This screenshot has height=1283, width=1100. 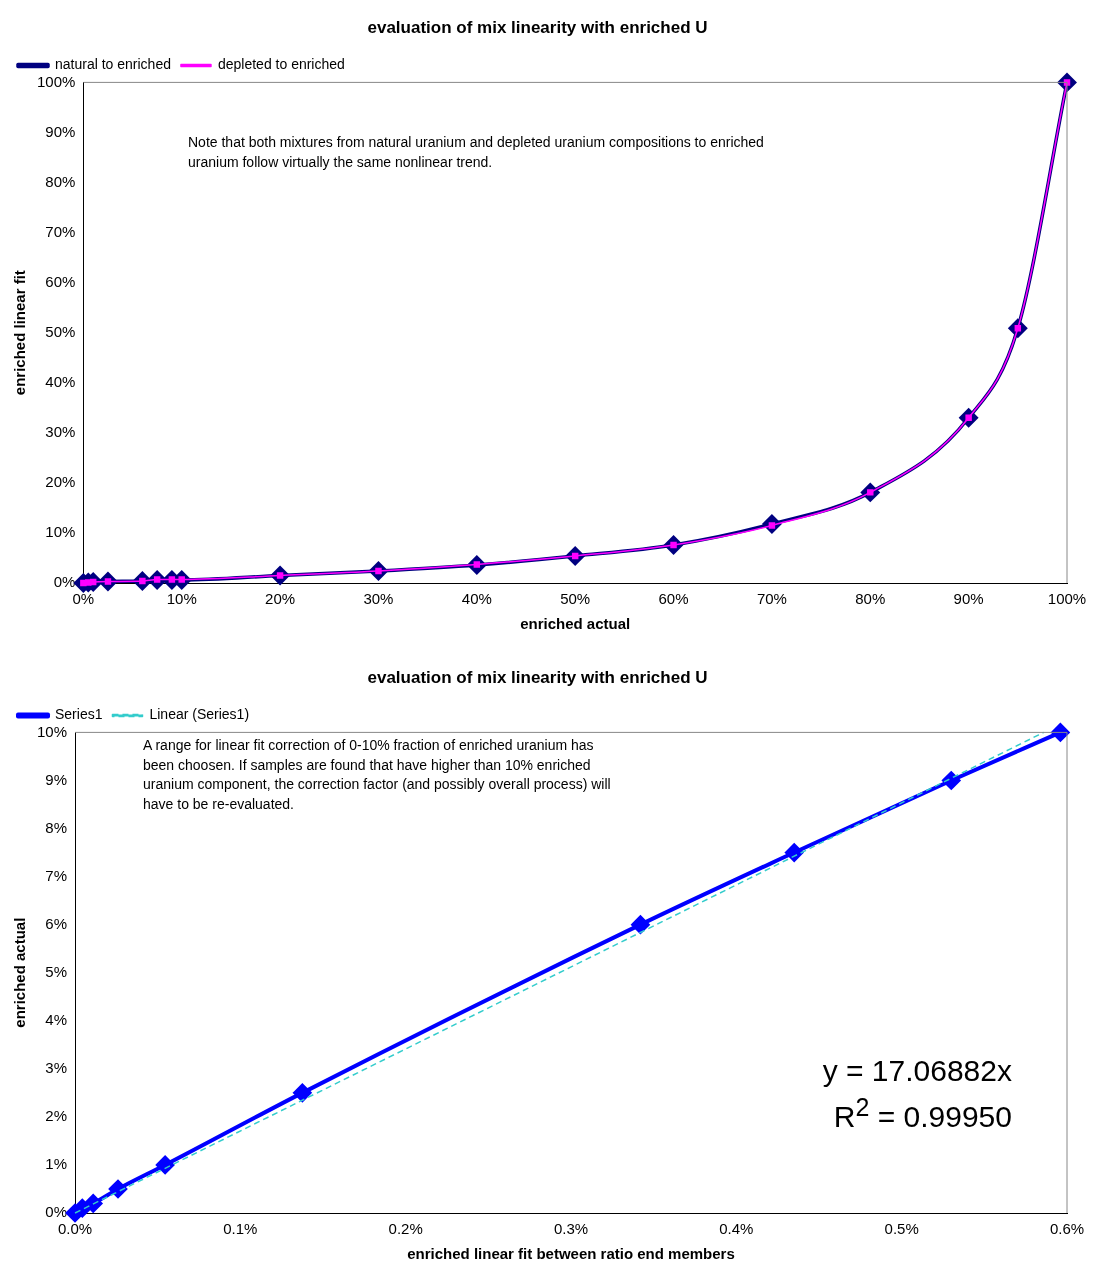 I want to click on y-axis-title: enriched actual, so click(x=20, y=972).